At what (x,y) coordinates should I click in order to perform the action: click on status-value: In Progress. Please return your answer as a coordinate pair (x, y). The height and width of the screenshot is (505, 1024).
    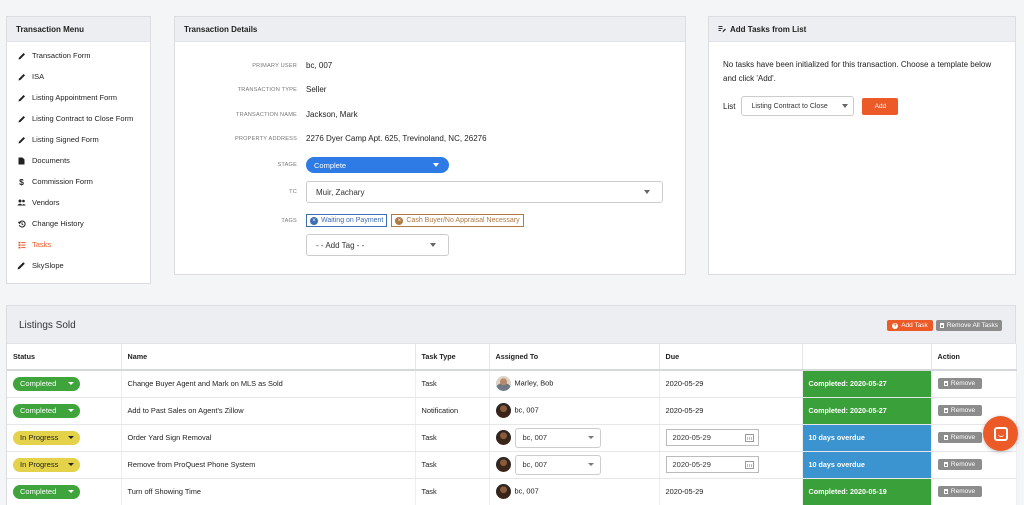
    Looking at the image, I should click on (39, 464).